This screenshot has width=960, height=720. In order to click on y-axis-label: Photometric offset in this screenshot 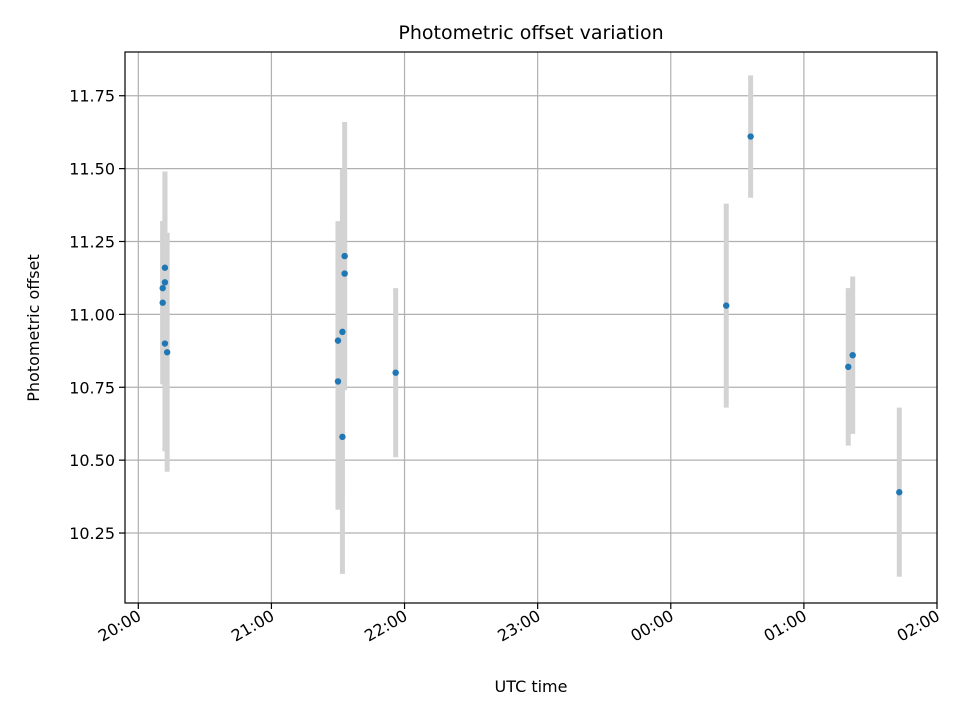, I will do `click(33, 328)`.